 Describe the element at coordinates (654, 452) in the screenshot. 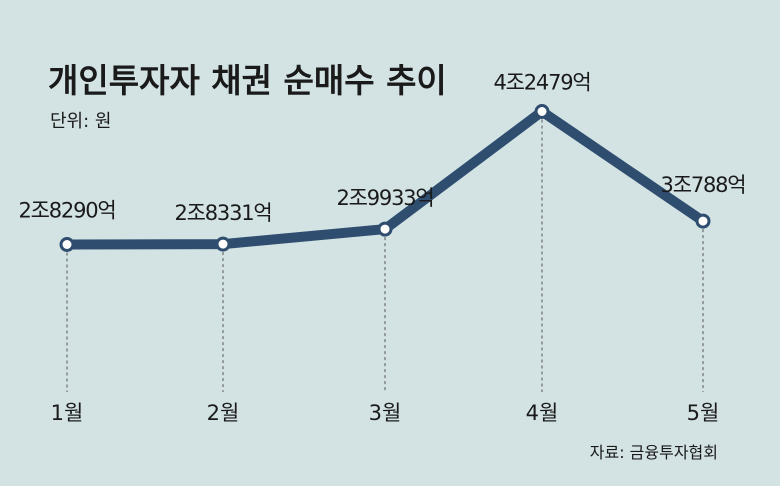

I see `source-note: 자료: 금융투자협회` at that location.